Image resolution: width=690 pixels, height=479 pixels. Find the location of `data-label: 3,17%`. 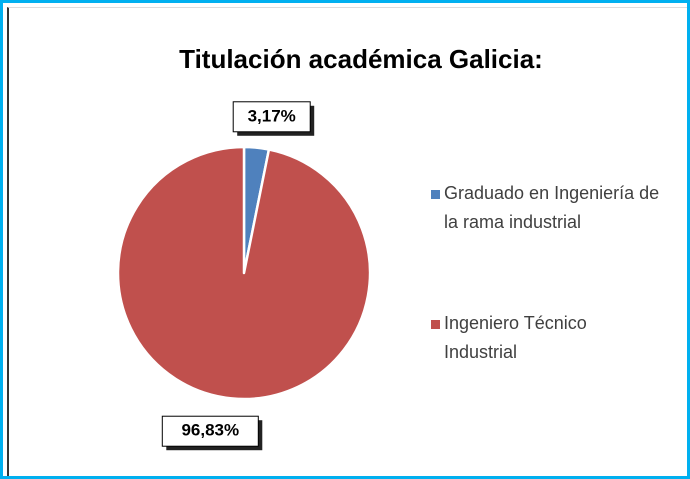

data-label: 3,17% is located at coordinates (273, 118).